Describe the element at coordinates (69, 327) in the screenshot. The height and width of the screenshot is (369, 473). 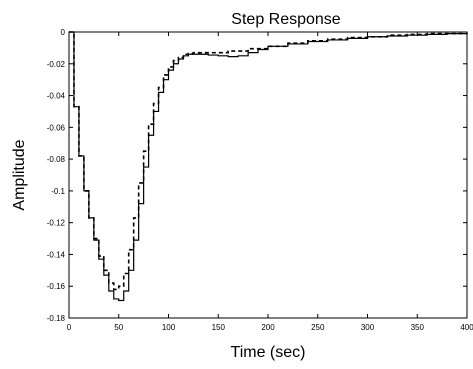
I see `x-tick-label: 0` at that location.